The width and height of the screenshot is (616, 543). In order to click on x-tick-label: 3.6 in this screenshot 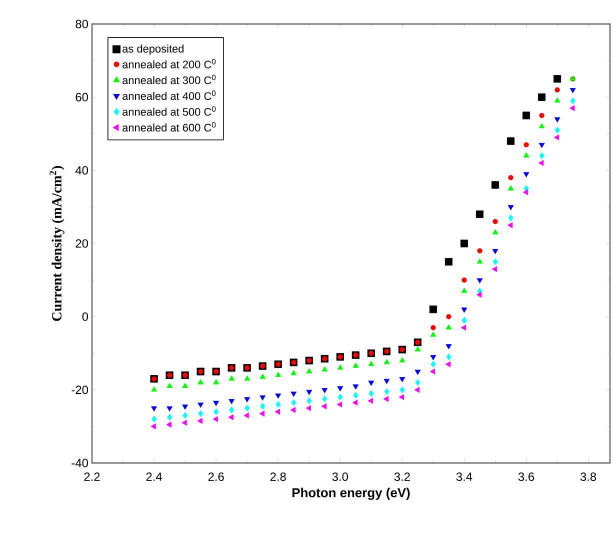, I will do `click(526, 476)`.